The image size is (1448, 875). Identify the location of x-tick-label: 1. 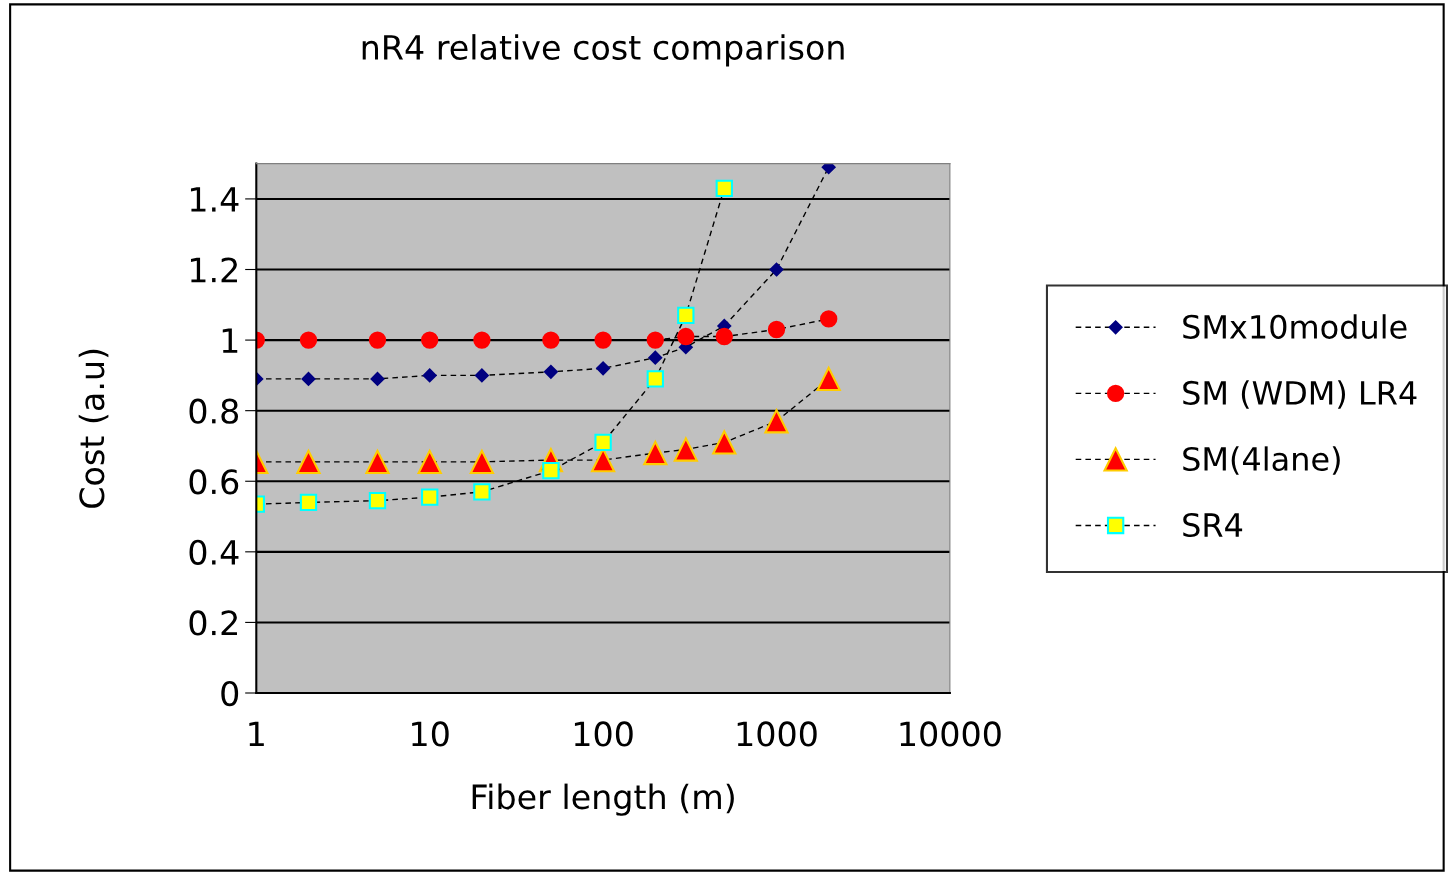
(256, 734).